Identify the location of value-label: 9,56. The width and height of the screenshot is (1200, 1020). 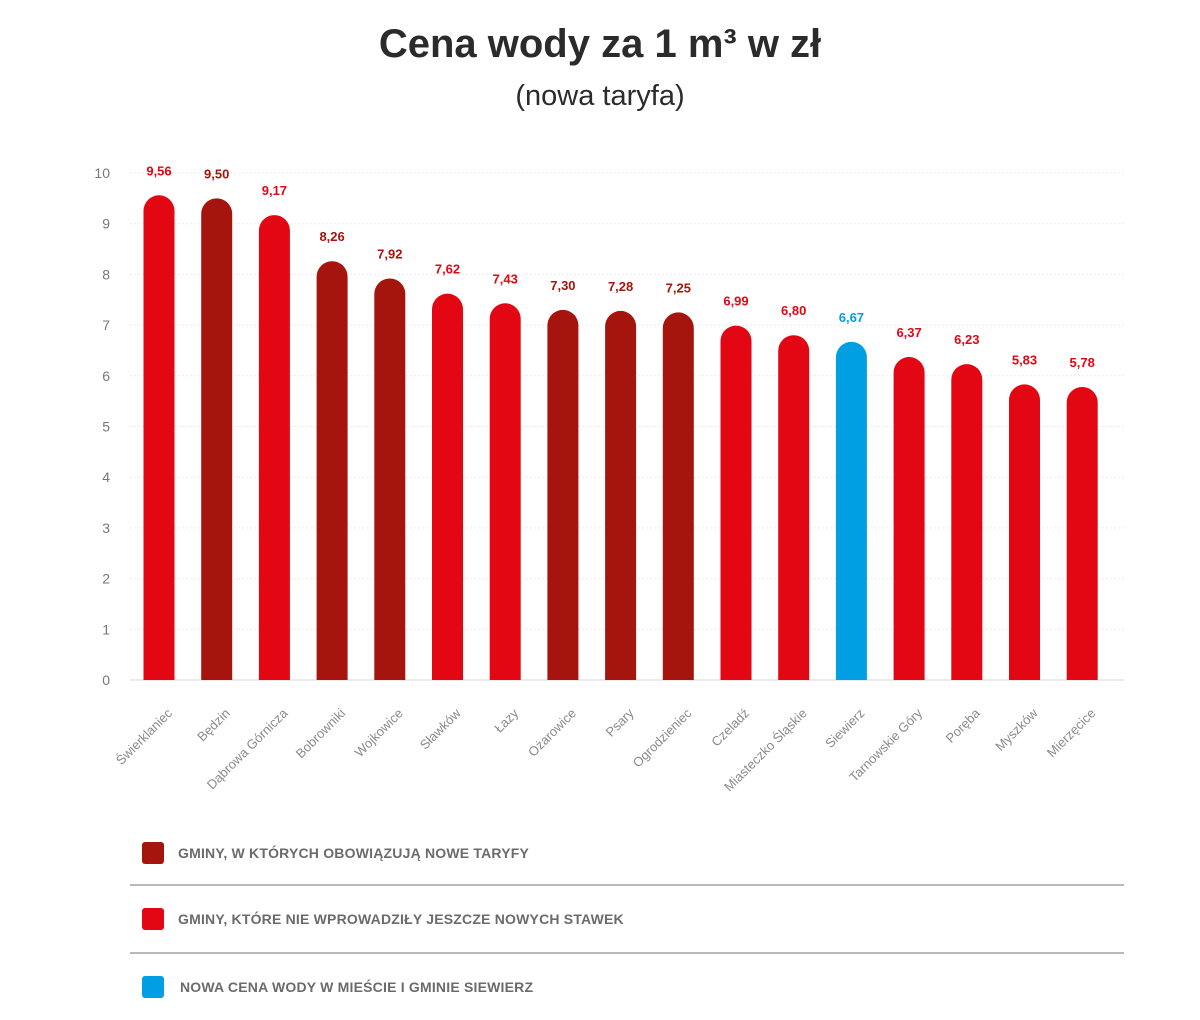
(158, 170).